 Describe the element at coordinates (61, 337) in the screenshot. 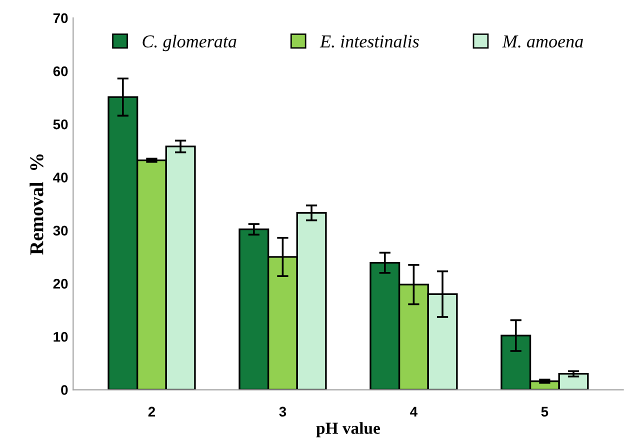

I see `y-tick-label: 10` at that location.